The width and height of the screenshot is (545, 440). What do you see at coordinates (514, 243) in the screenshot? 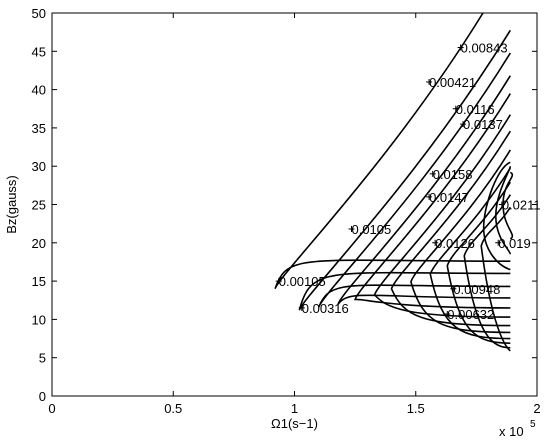
I see `contour-label: 0.019` at bounding box center [514, 243].